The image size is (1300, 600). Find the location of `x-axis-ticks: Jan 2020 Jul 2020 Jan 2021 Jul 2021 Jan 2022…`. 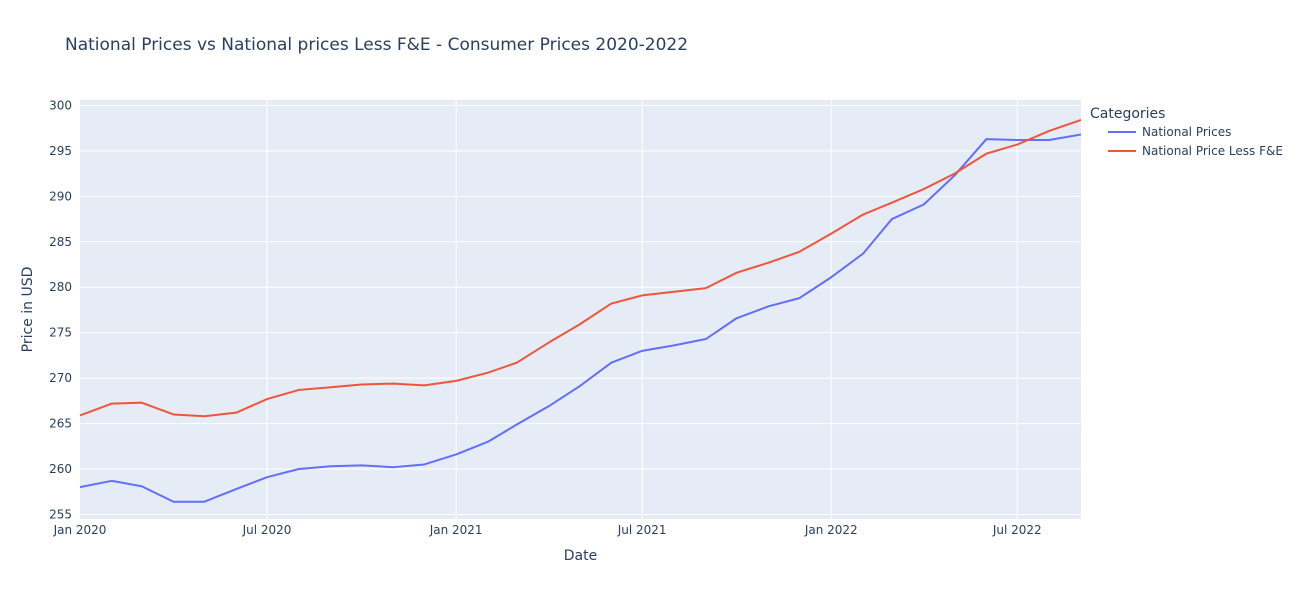

x-axis-ticks: Jan 2020 Jul 2020 Jan 2021 Jul 2021 Jan 2022… is located at coordinates (547, 530).